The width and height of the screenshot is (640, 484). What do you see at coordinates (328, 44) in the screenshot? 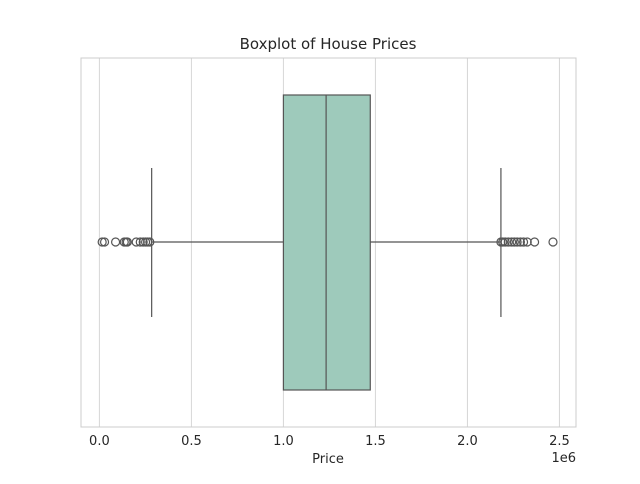
I see `chart-title: Boxplot of House Prices` at bounding box center [328, 44].